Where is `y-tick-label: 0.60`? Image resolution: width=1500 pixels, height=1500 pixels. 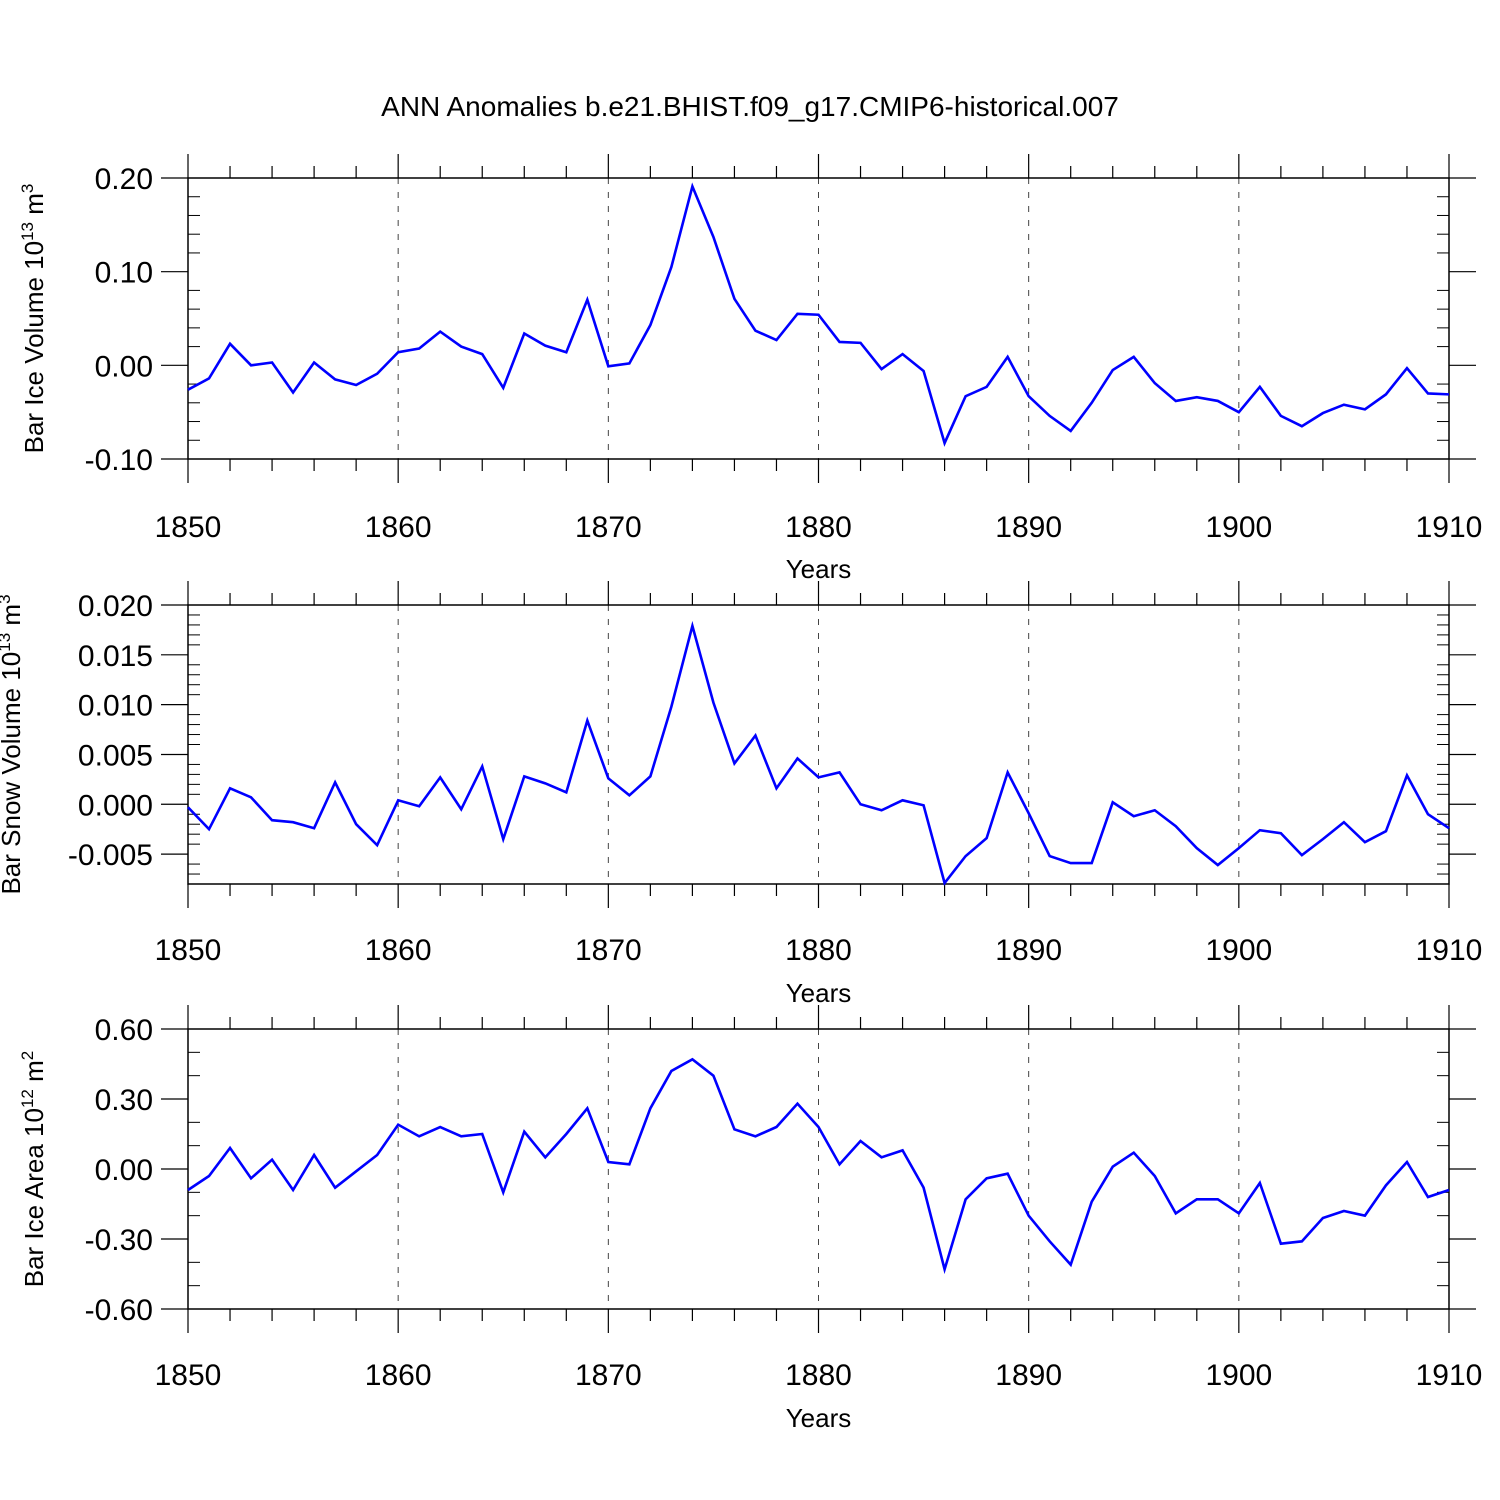 y-tick-label: 0.60 is located at coordinates (124, 1030).